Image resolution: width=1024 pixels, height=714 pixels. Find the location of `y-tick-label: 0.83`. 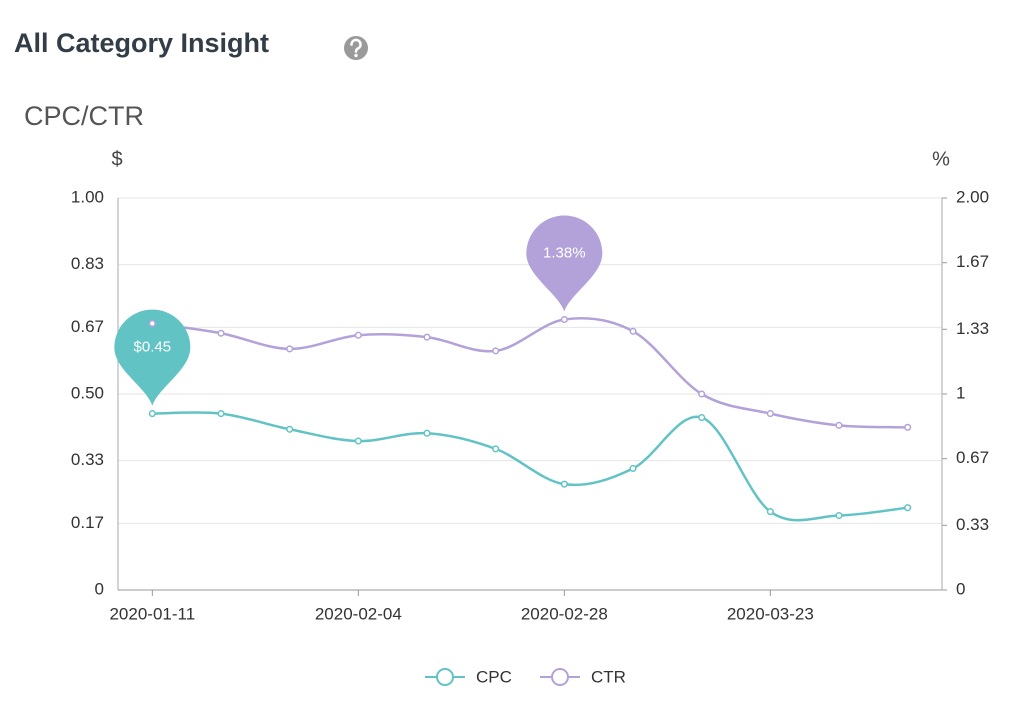

y-tick-label: 0.83 is located at coordinates (87, 263).